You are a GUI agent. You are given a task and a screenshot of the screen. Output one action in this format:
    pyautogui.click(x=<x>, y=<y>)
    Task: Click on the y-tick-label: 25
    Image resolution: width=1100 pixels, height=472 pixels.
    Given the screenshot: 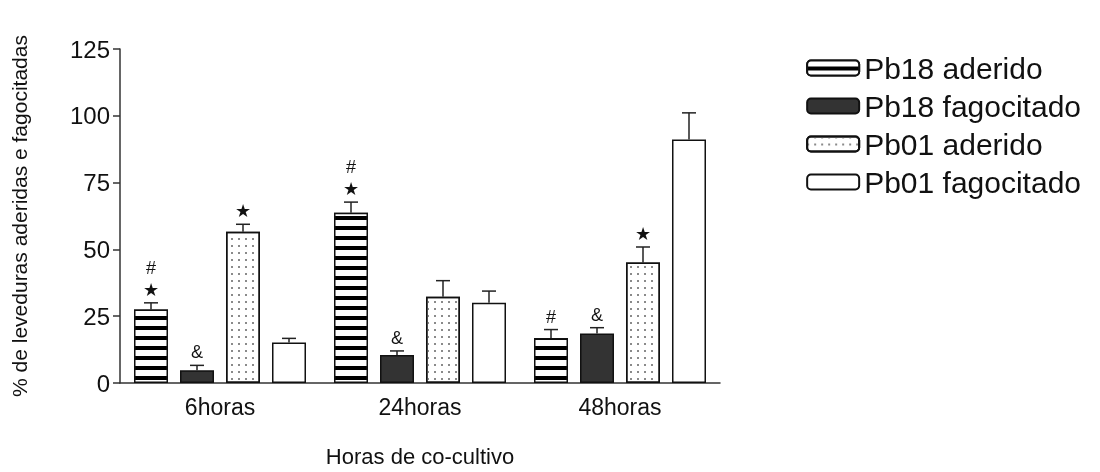 What is the action you would take?
    pyautogui.click(x=96, y=316)
    